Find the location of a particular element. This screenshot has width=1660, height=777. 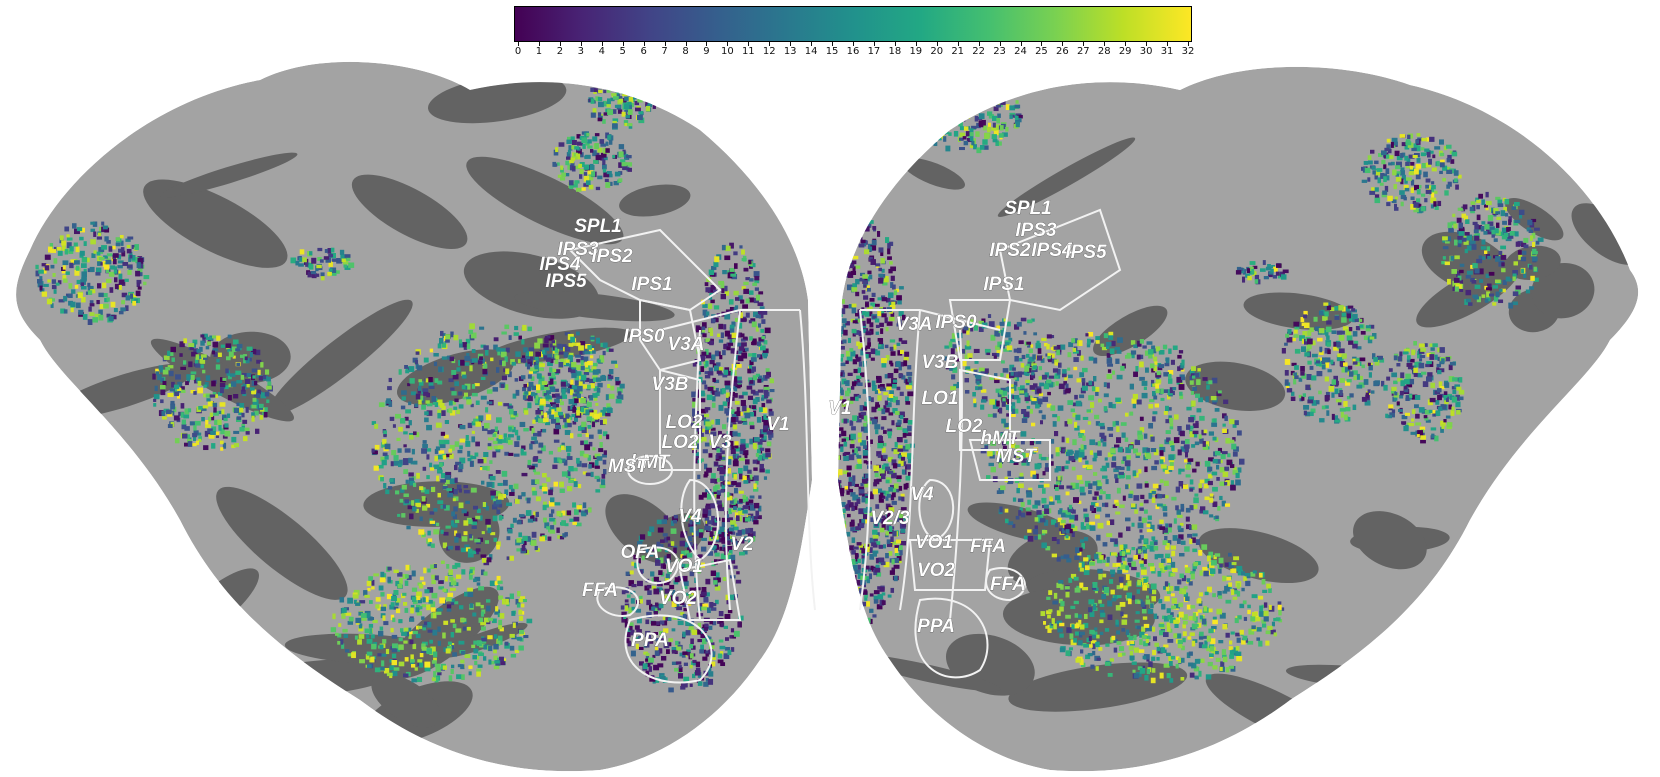

sulcus-region is located at coordinates (497, 99).